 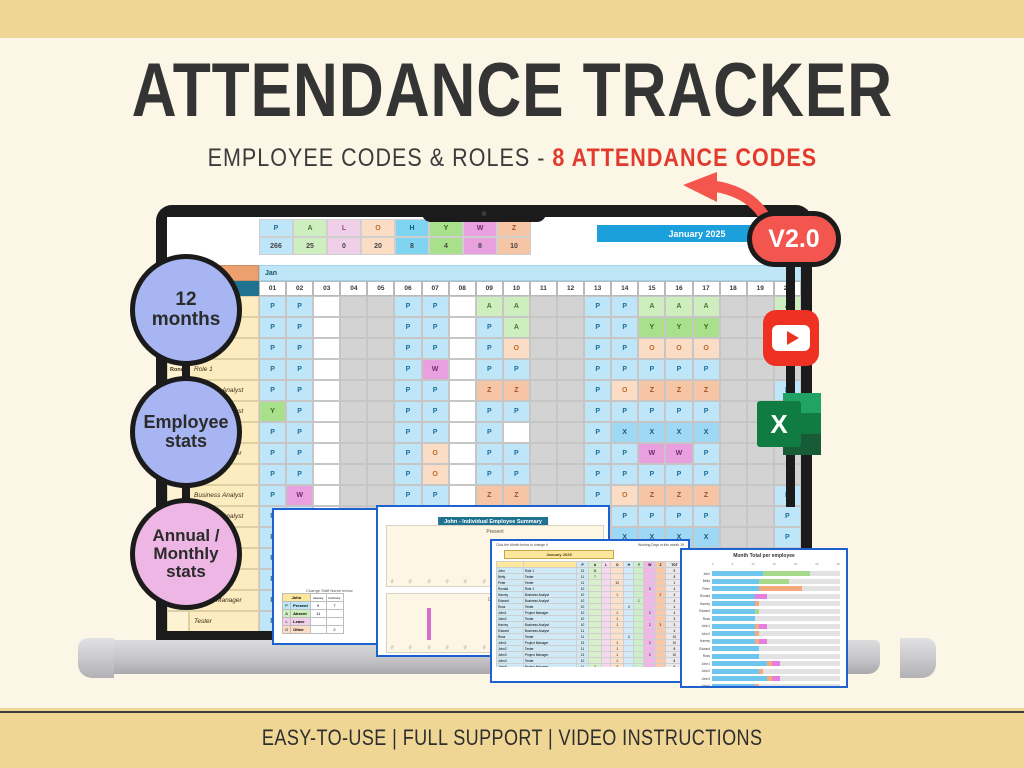 I want to click on table-row: Ross Tester 11 4 10, so click(x=590, y=636).